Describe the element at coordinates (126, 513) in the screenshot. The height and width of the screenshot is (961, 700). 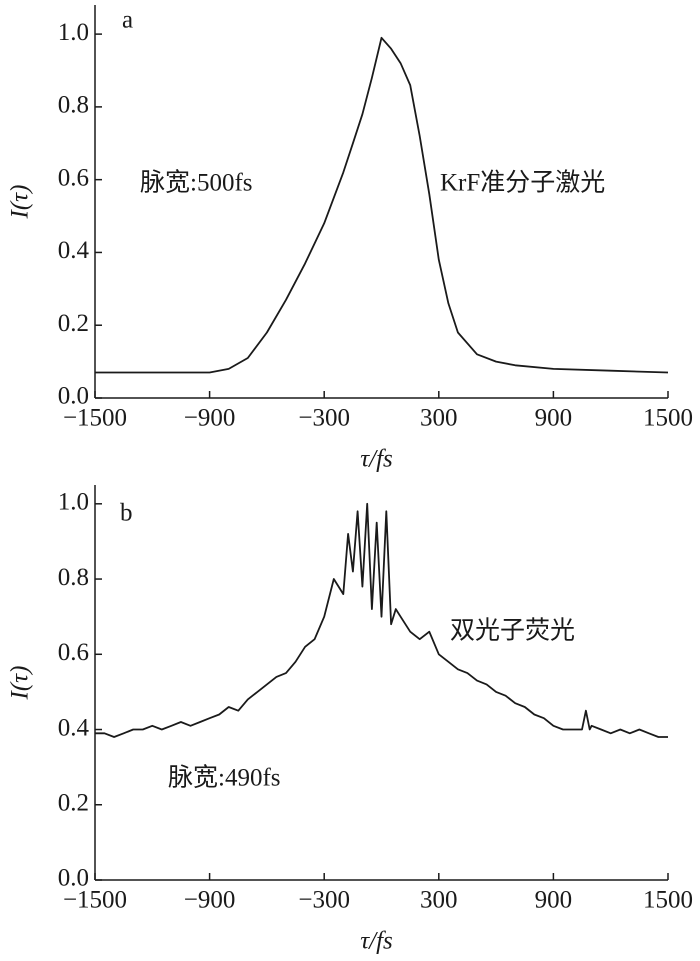
I see `panel-label: b` at that location.